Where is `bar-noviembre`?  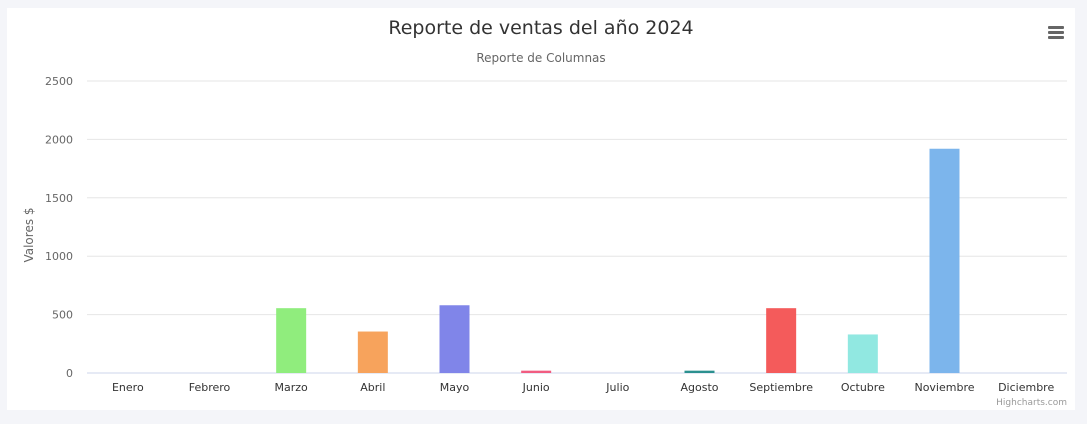
bar-noviembre is located at coordinates (944, 260).